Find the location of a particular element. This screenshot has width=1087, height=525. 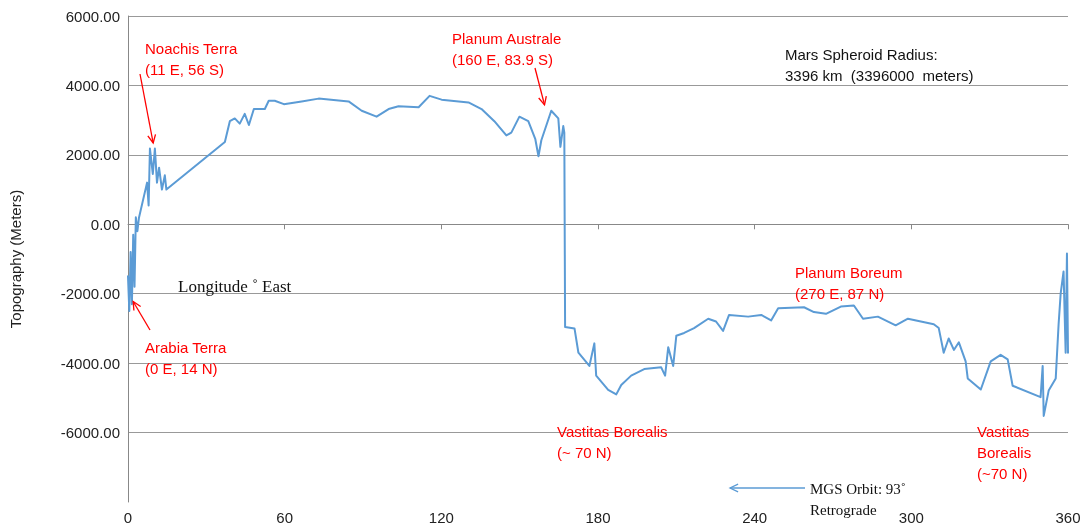

annotation: Planum Australe (160 E, 83.9 S) is located at coordinates (507, 49).